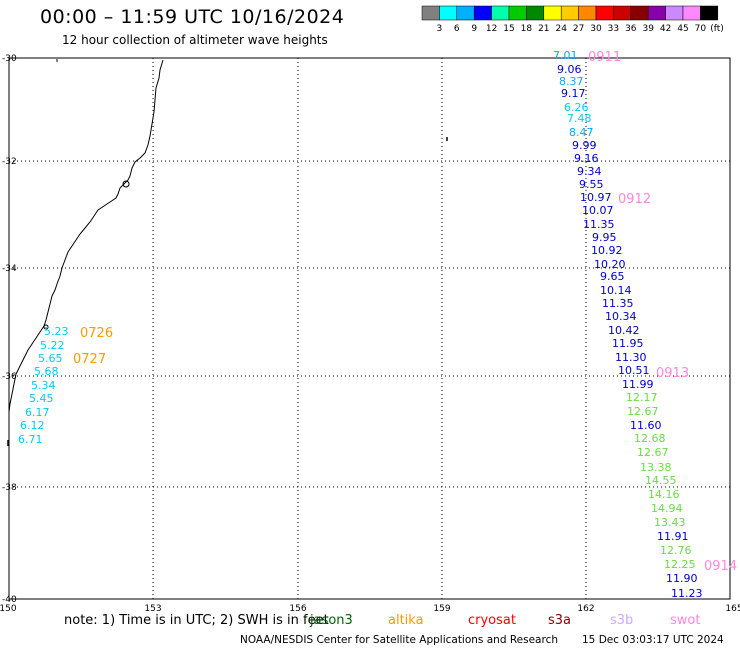 The image size is (740, 650). Describe the element at coordinates (32, 425) in the screenshot. I see `wave-height-value: 6.12` at that location.